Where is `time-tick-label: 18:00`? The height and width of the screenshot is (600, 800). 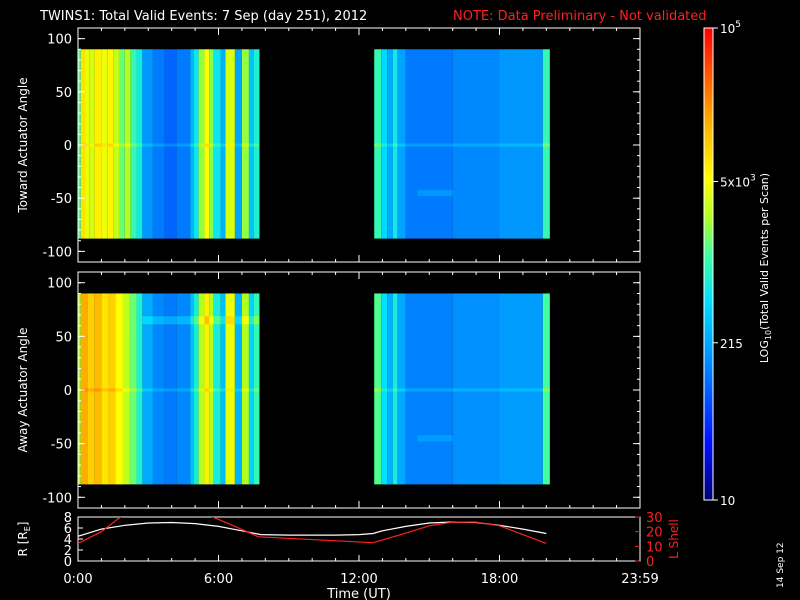 time-tick-label: 18:00 is located at coordinates (499, 579).